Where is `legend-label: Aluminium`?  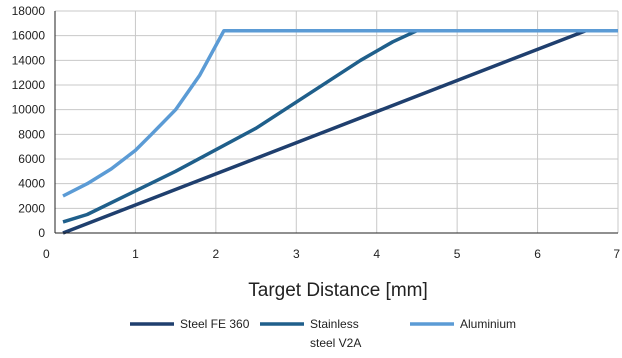
legend-label: Aluminium is located at coordinates (488, 324).